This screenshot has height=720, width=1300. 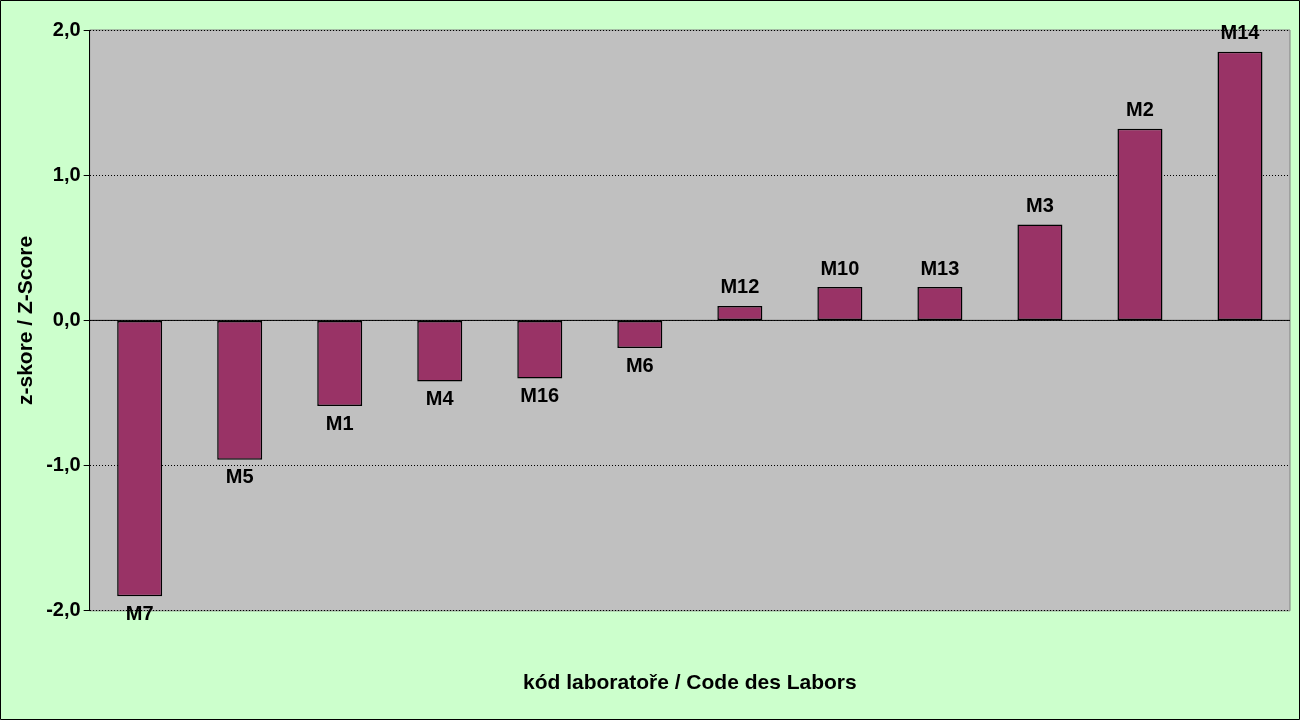 I want to click on y-tick-label: -2,0, so click(x=63, y=609).